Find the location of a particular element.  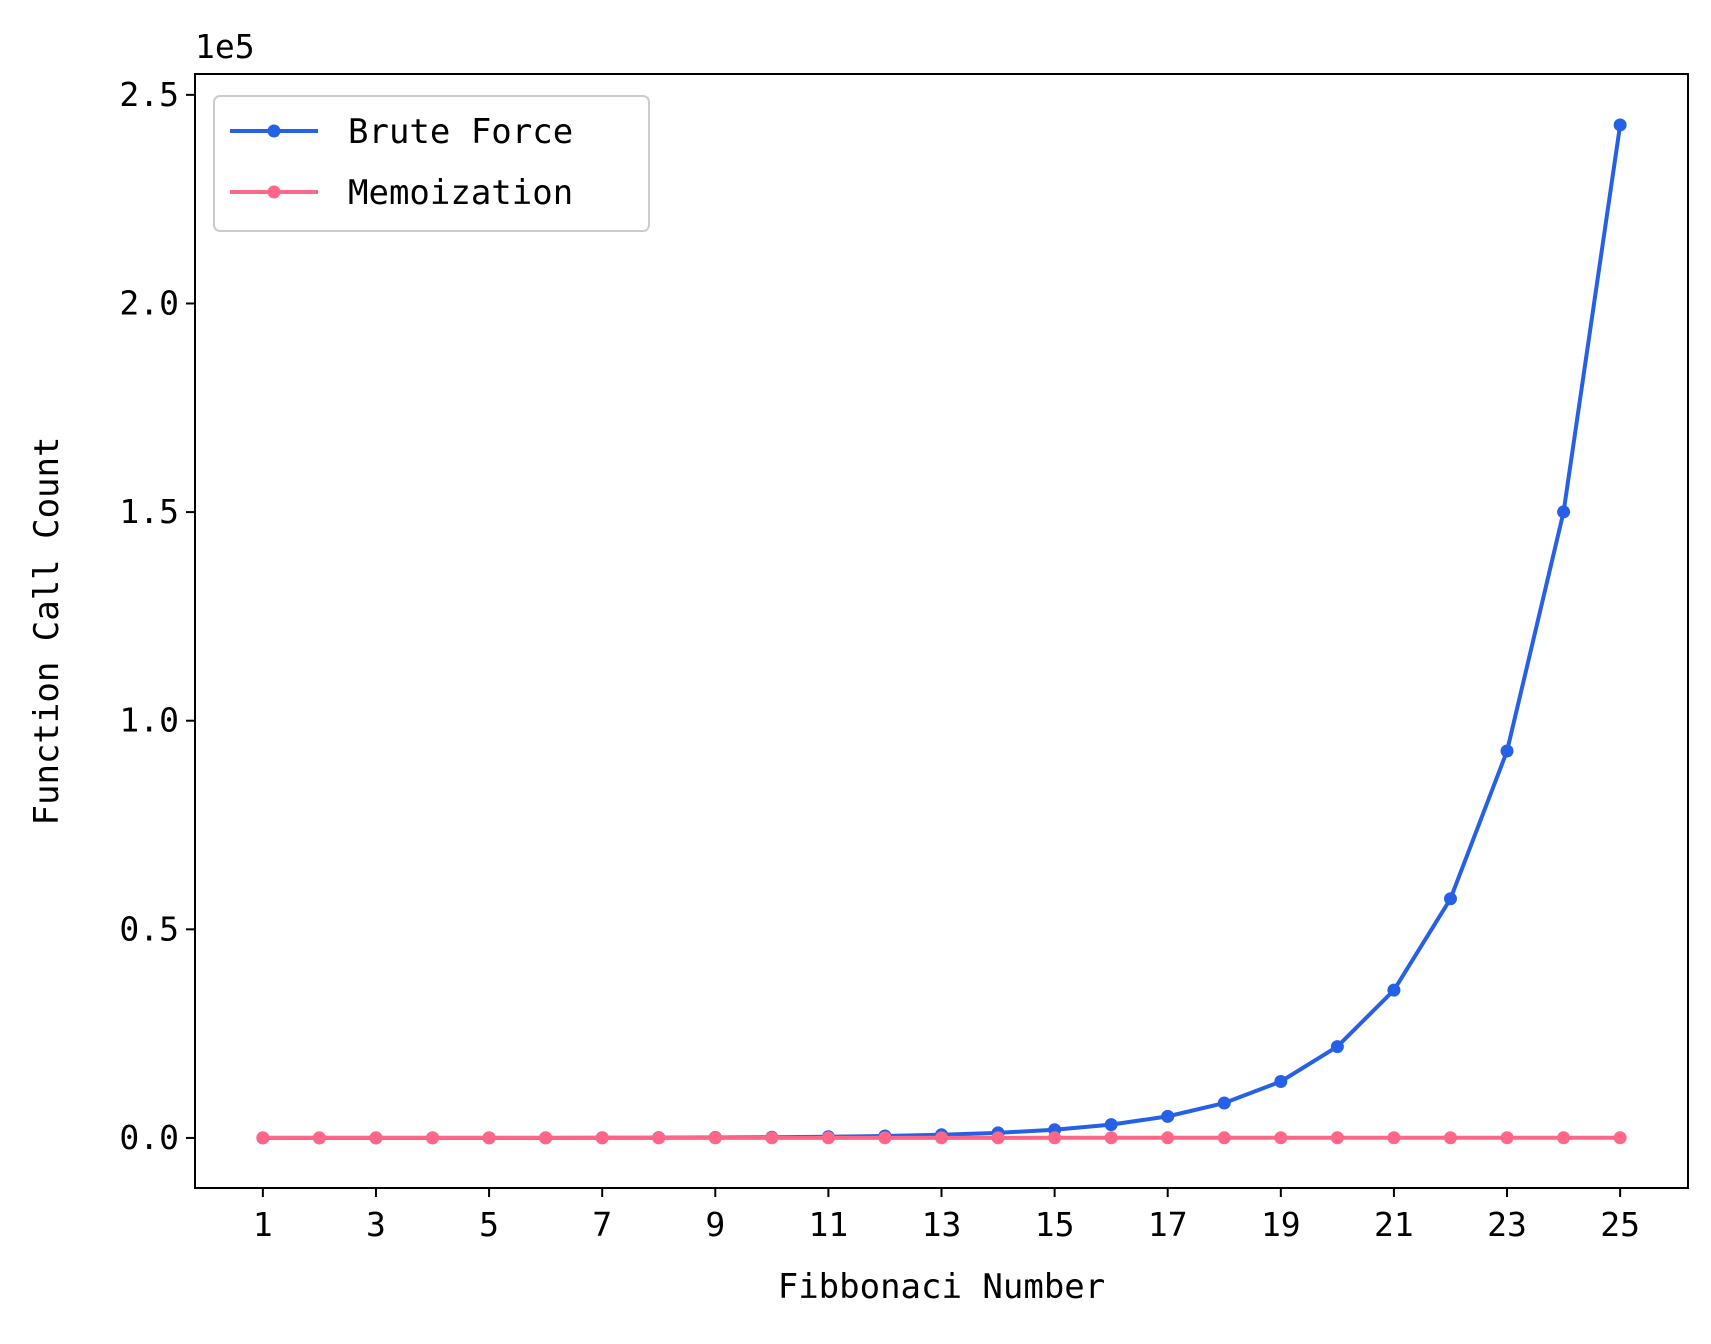

y-tick-label: 2.0 is located at coordinates (149, 302).